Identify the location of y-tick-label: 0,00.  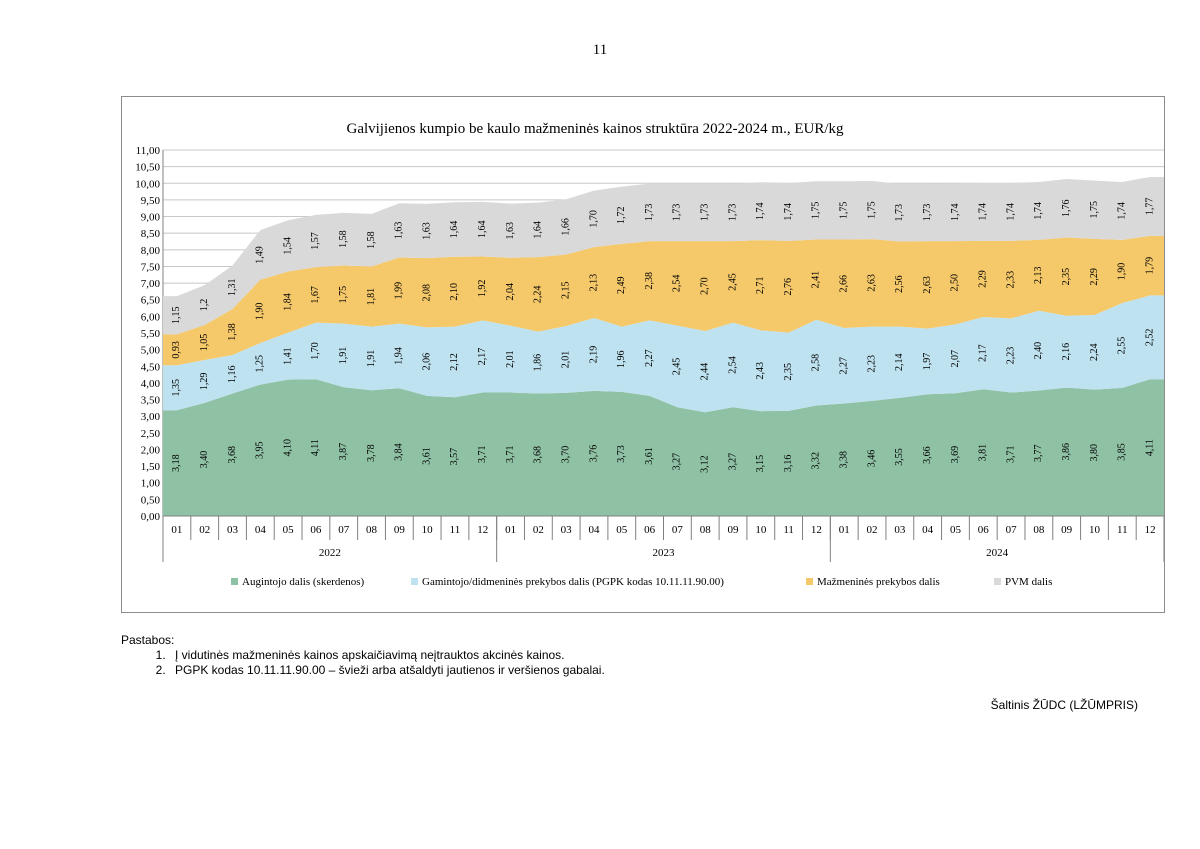
(151, 517).